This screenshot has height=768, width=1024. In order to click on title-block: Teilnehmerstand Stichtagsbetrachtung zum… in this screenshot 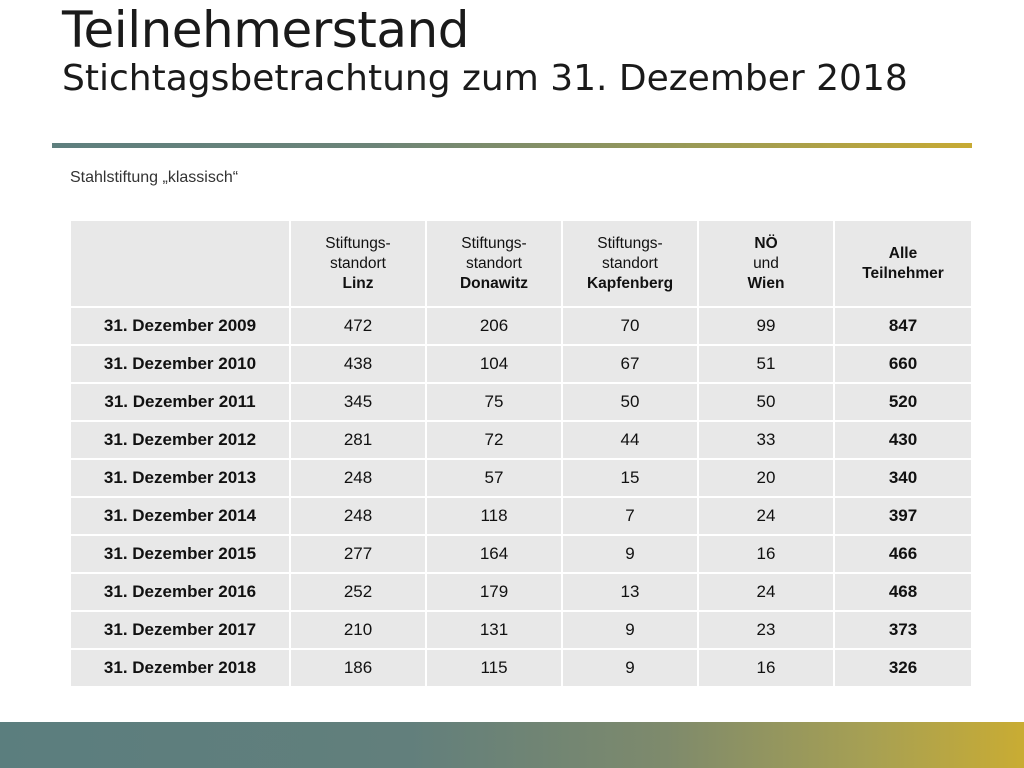, I will do `click(507, 50)`.